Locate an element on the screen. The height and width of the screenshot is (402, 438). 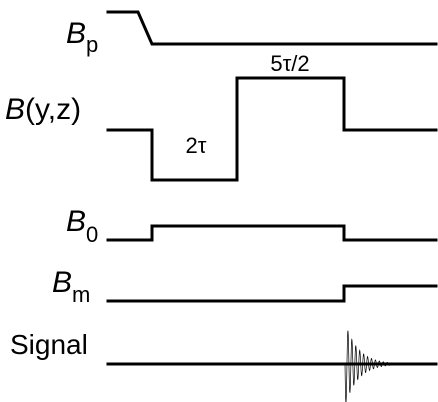
signal-label: Signal is located at coordinates (49, 344).